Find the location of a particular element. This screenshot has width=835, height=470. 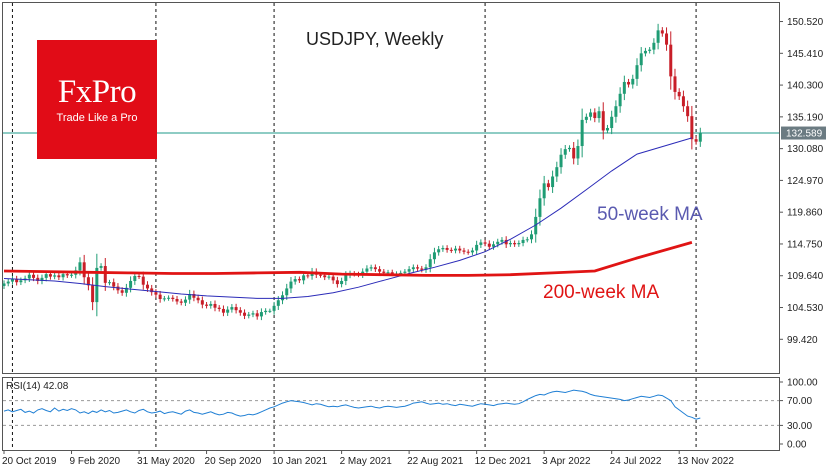

price-tick-label: 109.640 is located at coordinates (805, 276).